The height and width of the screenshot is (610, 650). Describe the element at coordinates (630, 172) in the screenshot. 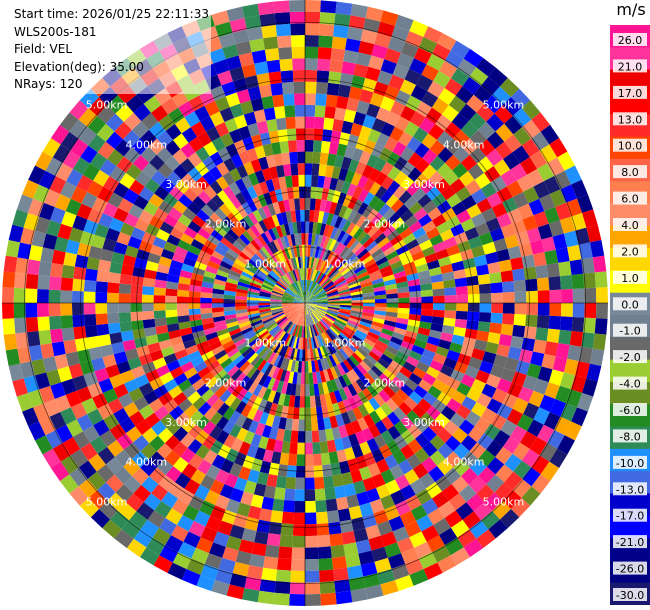

I see `colorbar-tick-label: 8.0` at that location.